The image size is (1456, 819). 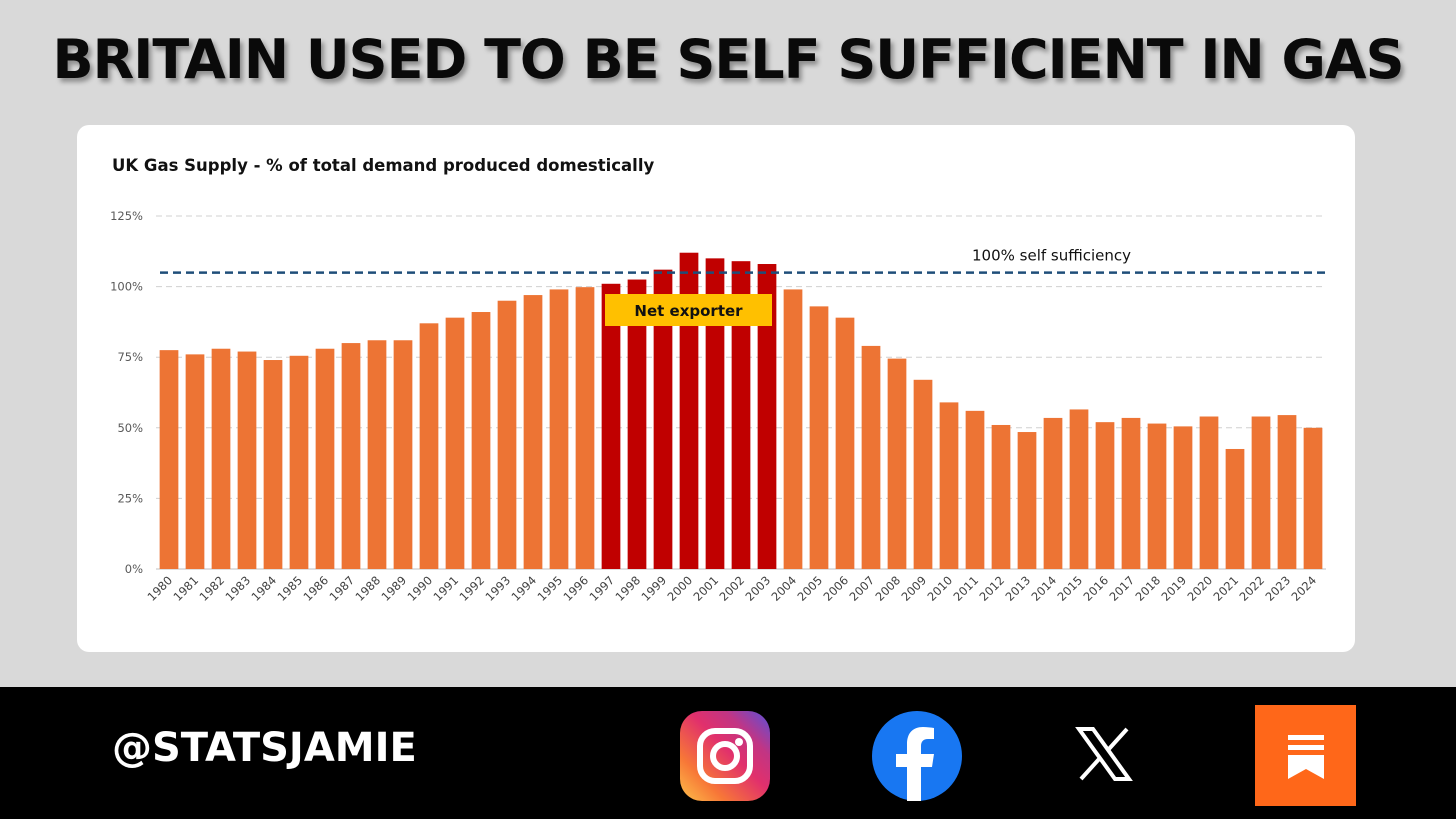 I want to click on x-tick-label: 1991, so click(x=446, y=588).